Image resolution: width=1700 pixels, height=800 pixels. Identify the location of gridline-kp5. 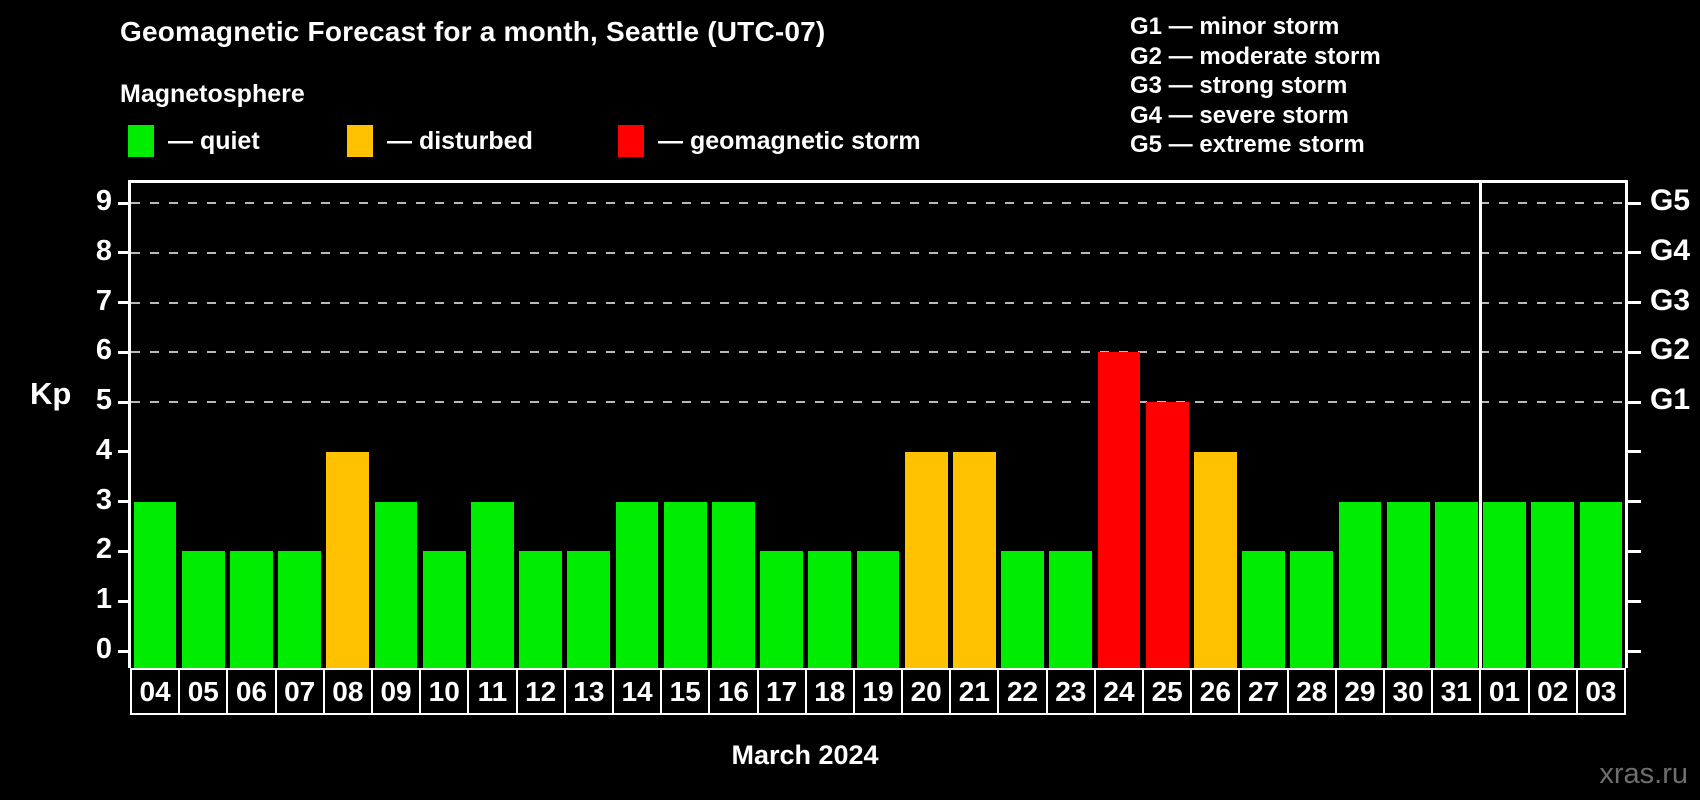
(878, 402).